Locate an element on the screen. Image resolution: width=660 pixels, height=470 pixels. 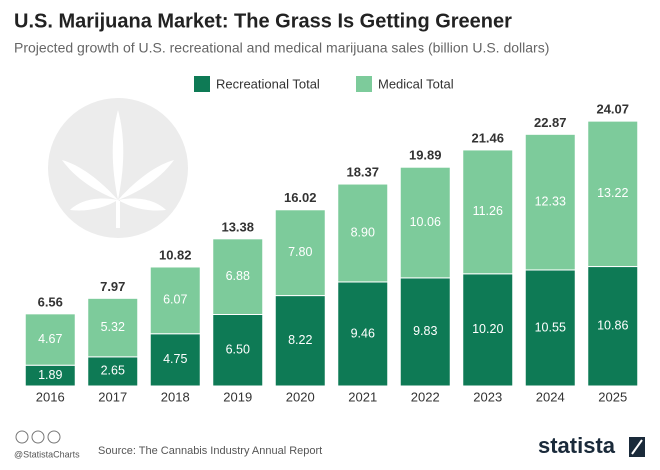
total-label: 21.46 is located at coordinates (487, 137).